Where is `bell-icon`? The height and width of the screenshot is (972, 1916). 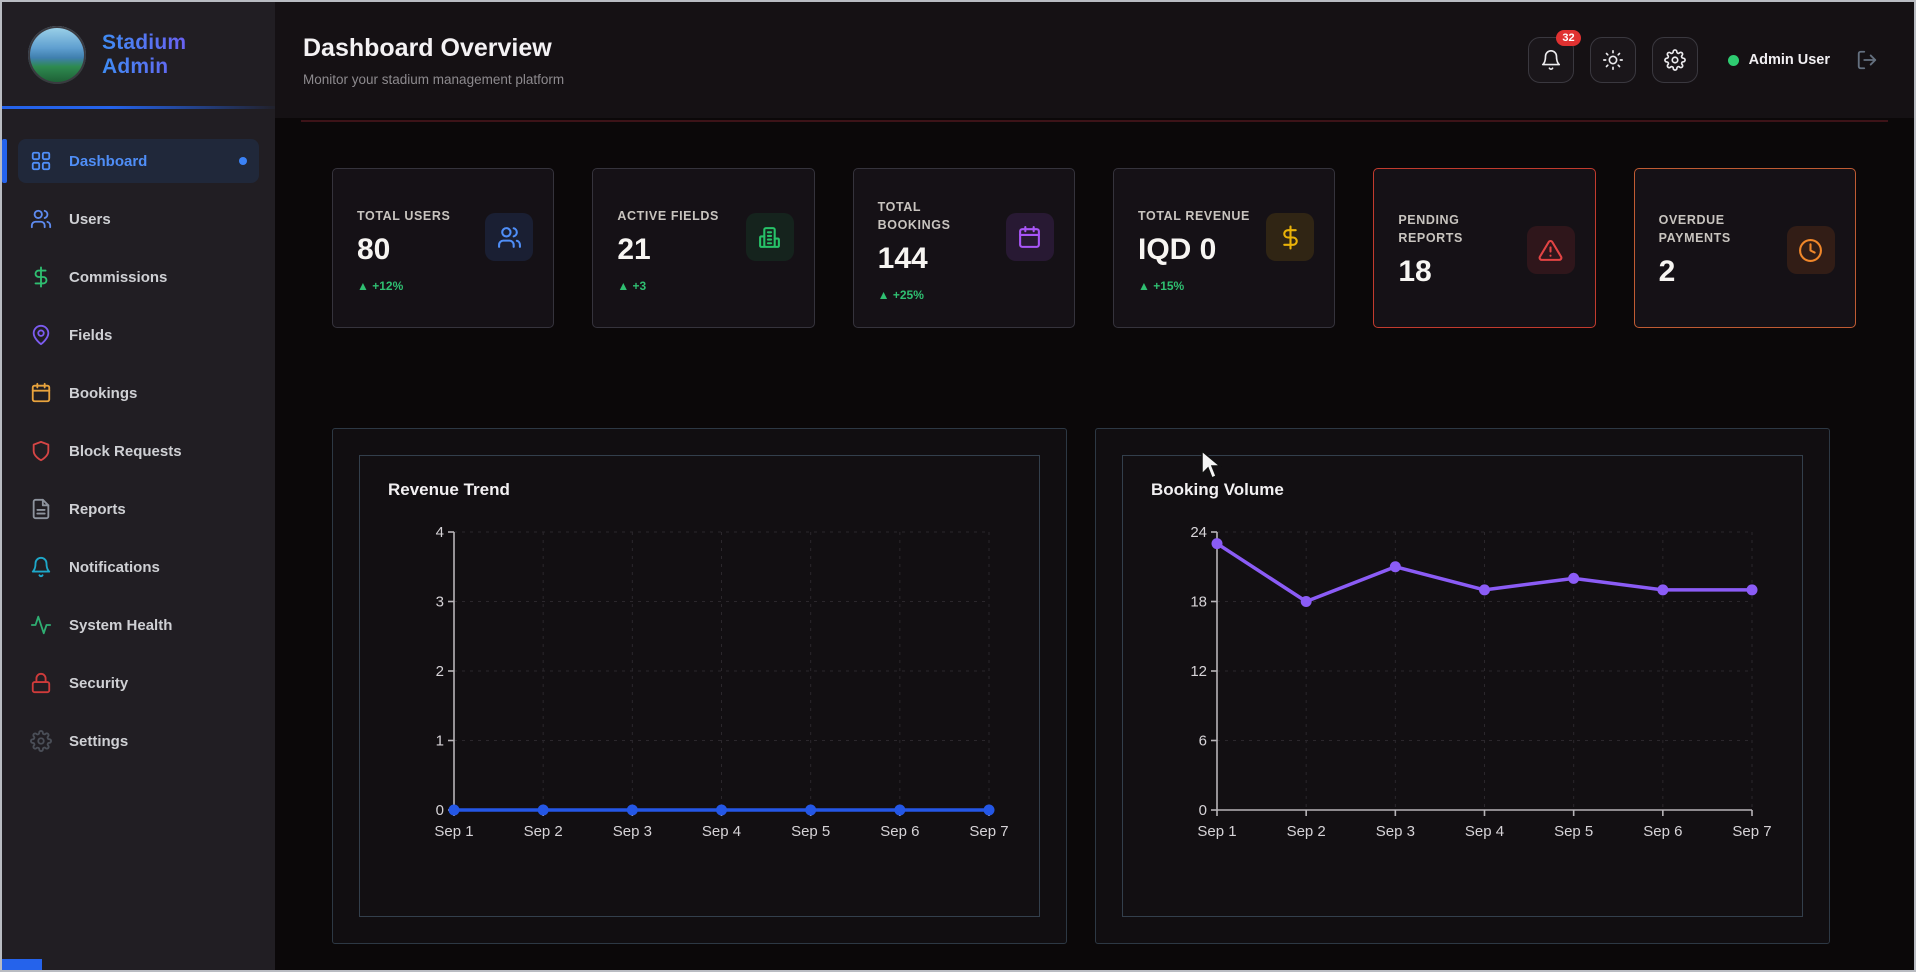 bell-icon is located at coordinates (41, 567).